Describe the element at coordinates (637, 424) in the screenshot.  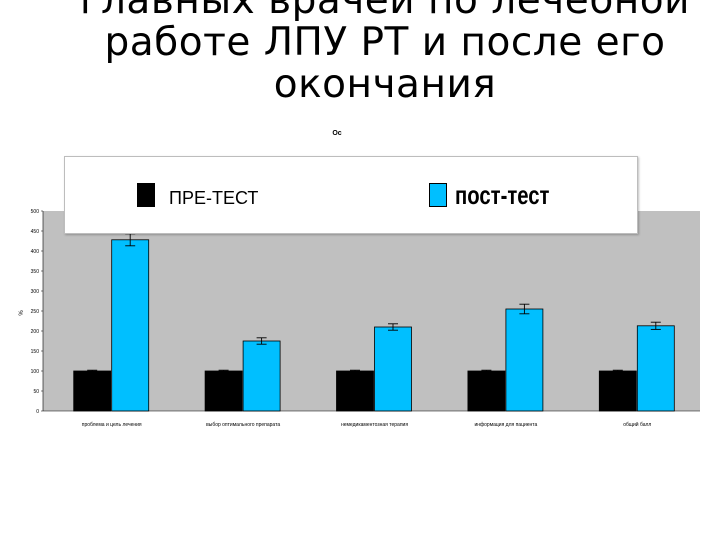
I see `x-tick-label: общий балл` at that location.